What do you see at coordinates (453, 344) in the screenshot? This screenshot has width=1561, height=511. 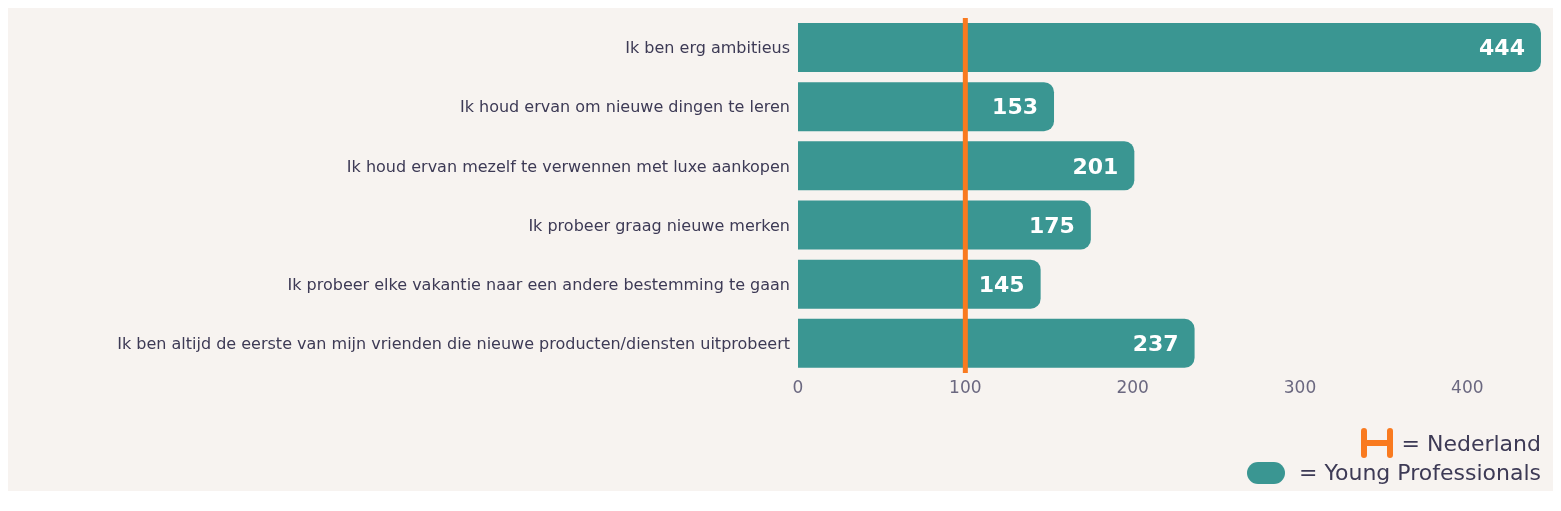 I see `y-tick-label: Ik ben altijd de eerste van mijn vrienden die nieuwe producten/diensten uitprobeert` at bounding box center [453, 344].